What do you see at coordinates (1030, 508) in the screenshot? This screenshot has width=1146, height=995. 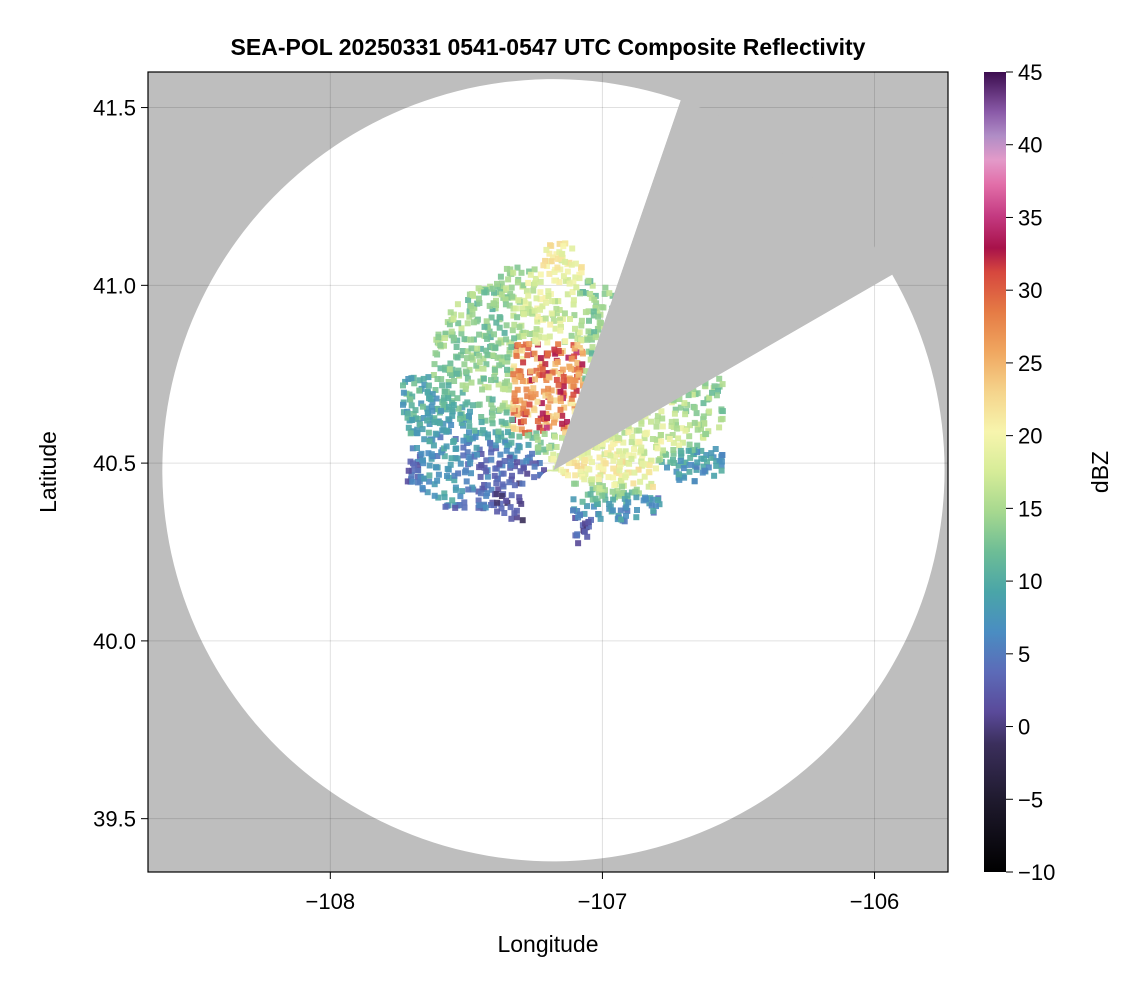 I see `colorbar-tick-label: 15` at bounding box center [1030, 508].